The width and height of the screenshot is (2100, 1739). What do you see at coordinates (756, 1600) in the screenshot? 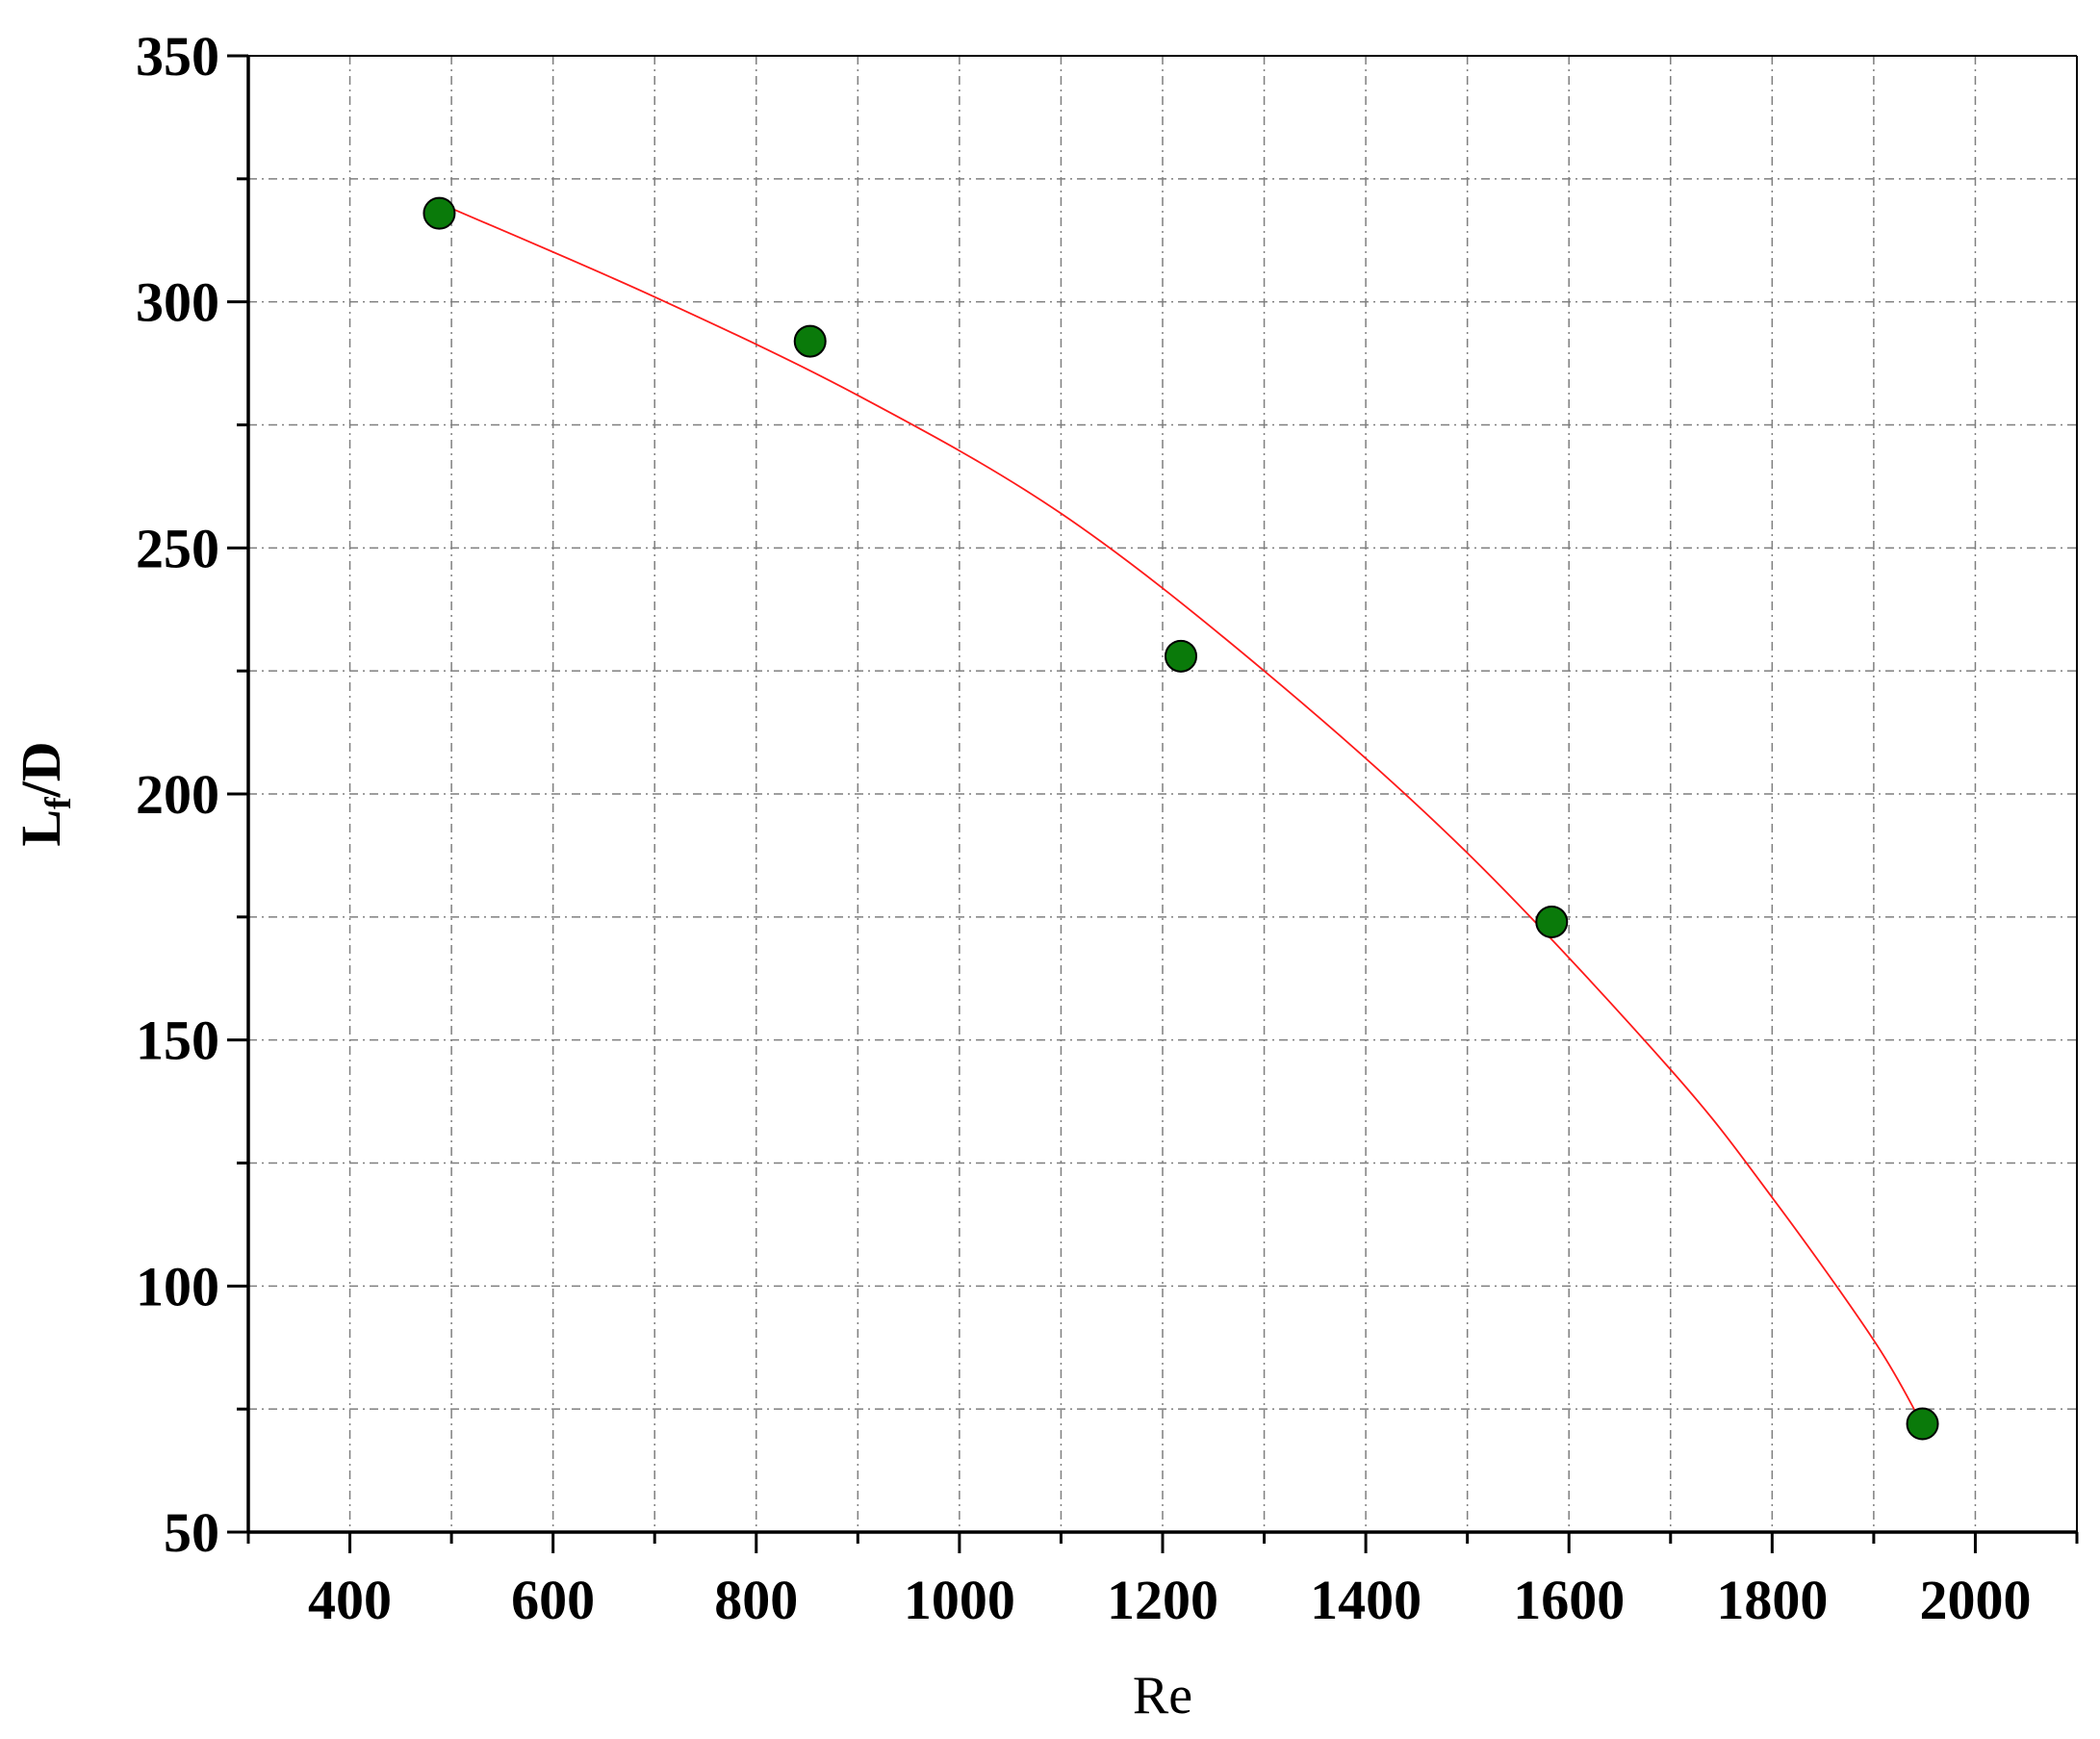
I see `x-tick-label: 800` at bounding box center [756, 1600].